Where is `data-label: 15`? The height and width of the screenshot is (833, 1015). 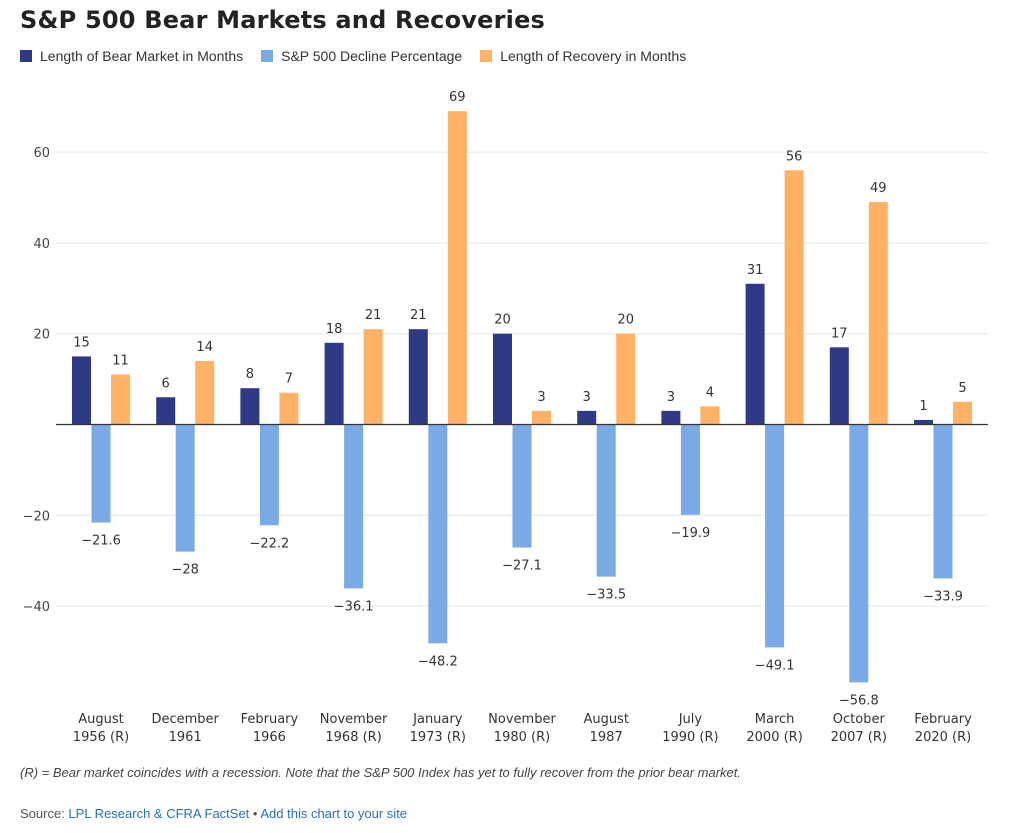 data-label: 15 is located at coordinates (81, 342).